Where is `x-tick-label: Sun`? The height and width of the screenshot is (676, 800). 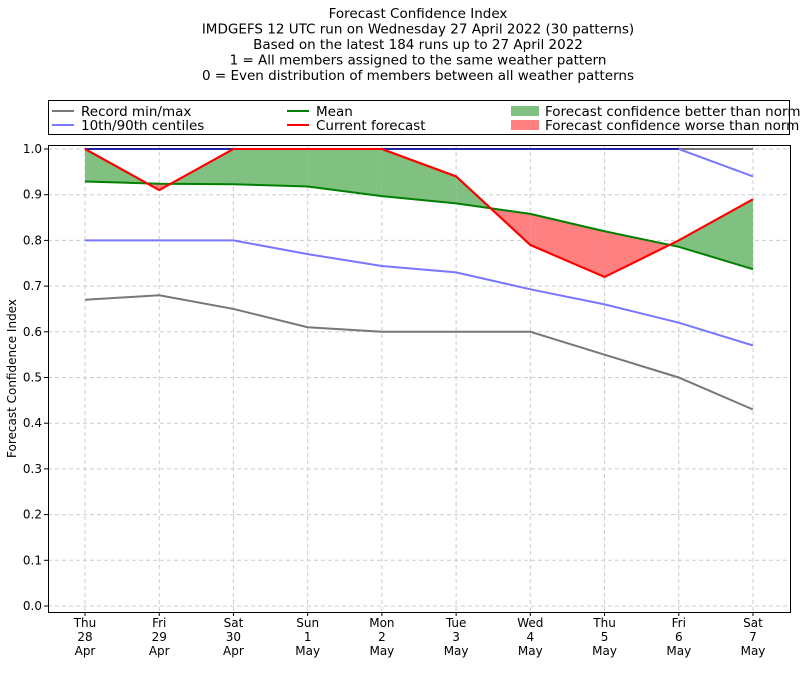 x-tick-label: Sun is located at coordinates (307, 623).